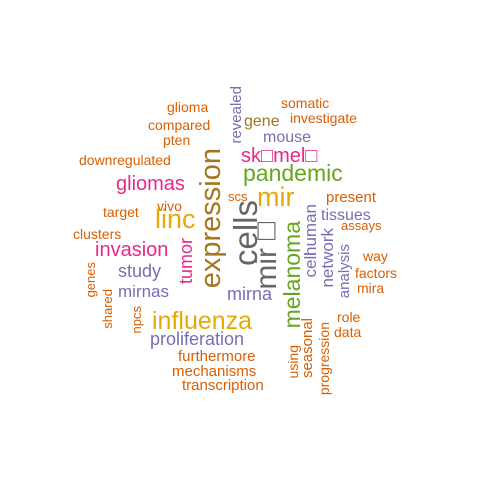 The width and height of the screenshot is (480, 480). What do you see at coordinates (293, 173) in the screenshot?
I see `word: pandemic` at bounding box center [293, 173].